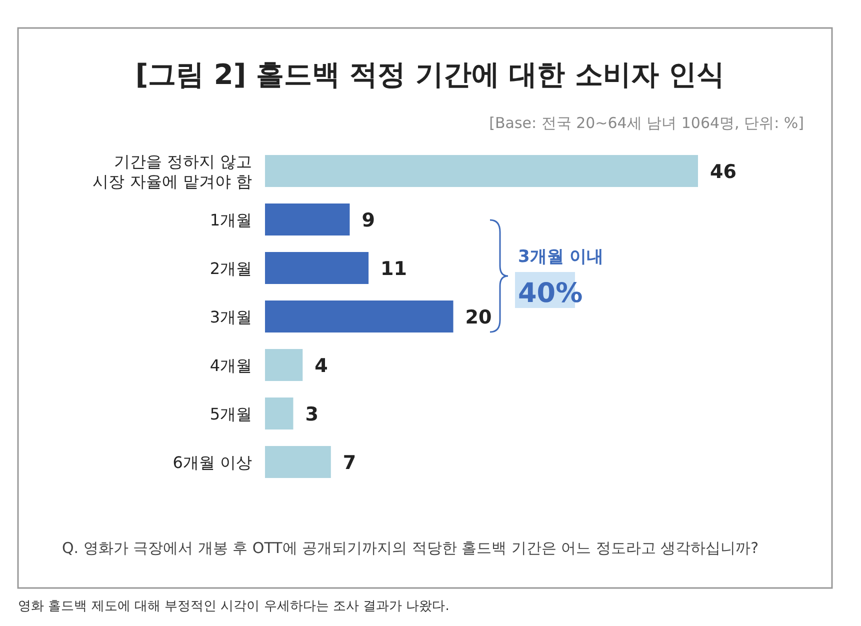 The image size is (861, 626). Describe the element at coordinates (561, 257) in the screenshot. I see `annotation: 3개월 이내` at that location.